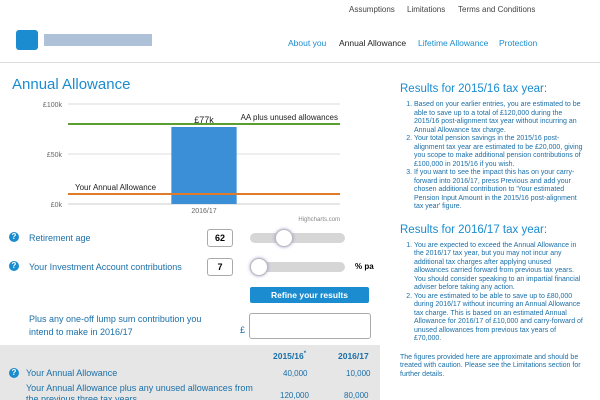  Describe the element at coordinates (55, 155) in the screenshot. I see `y-tick-label: £50k` at that location.